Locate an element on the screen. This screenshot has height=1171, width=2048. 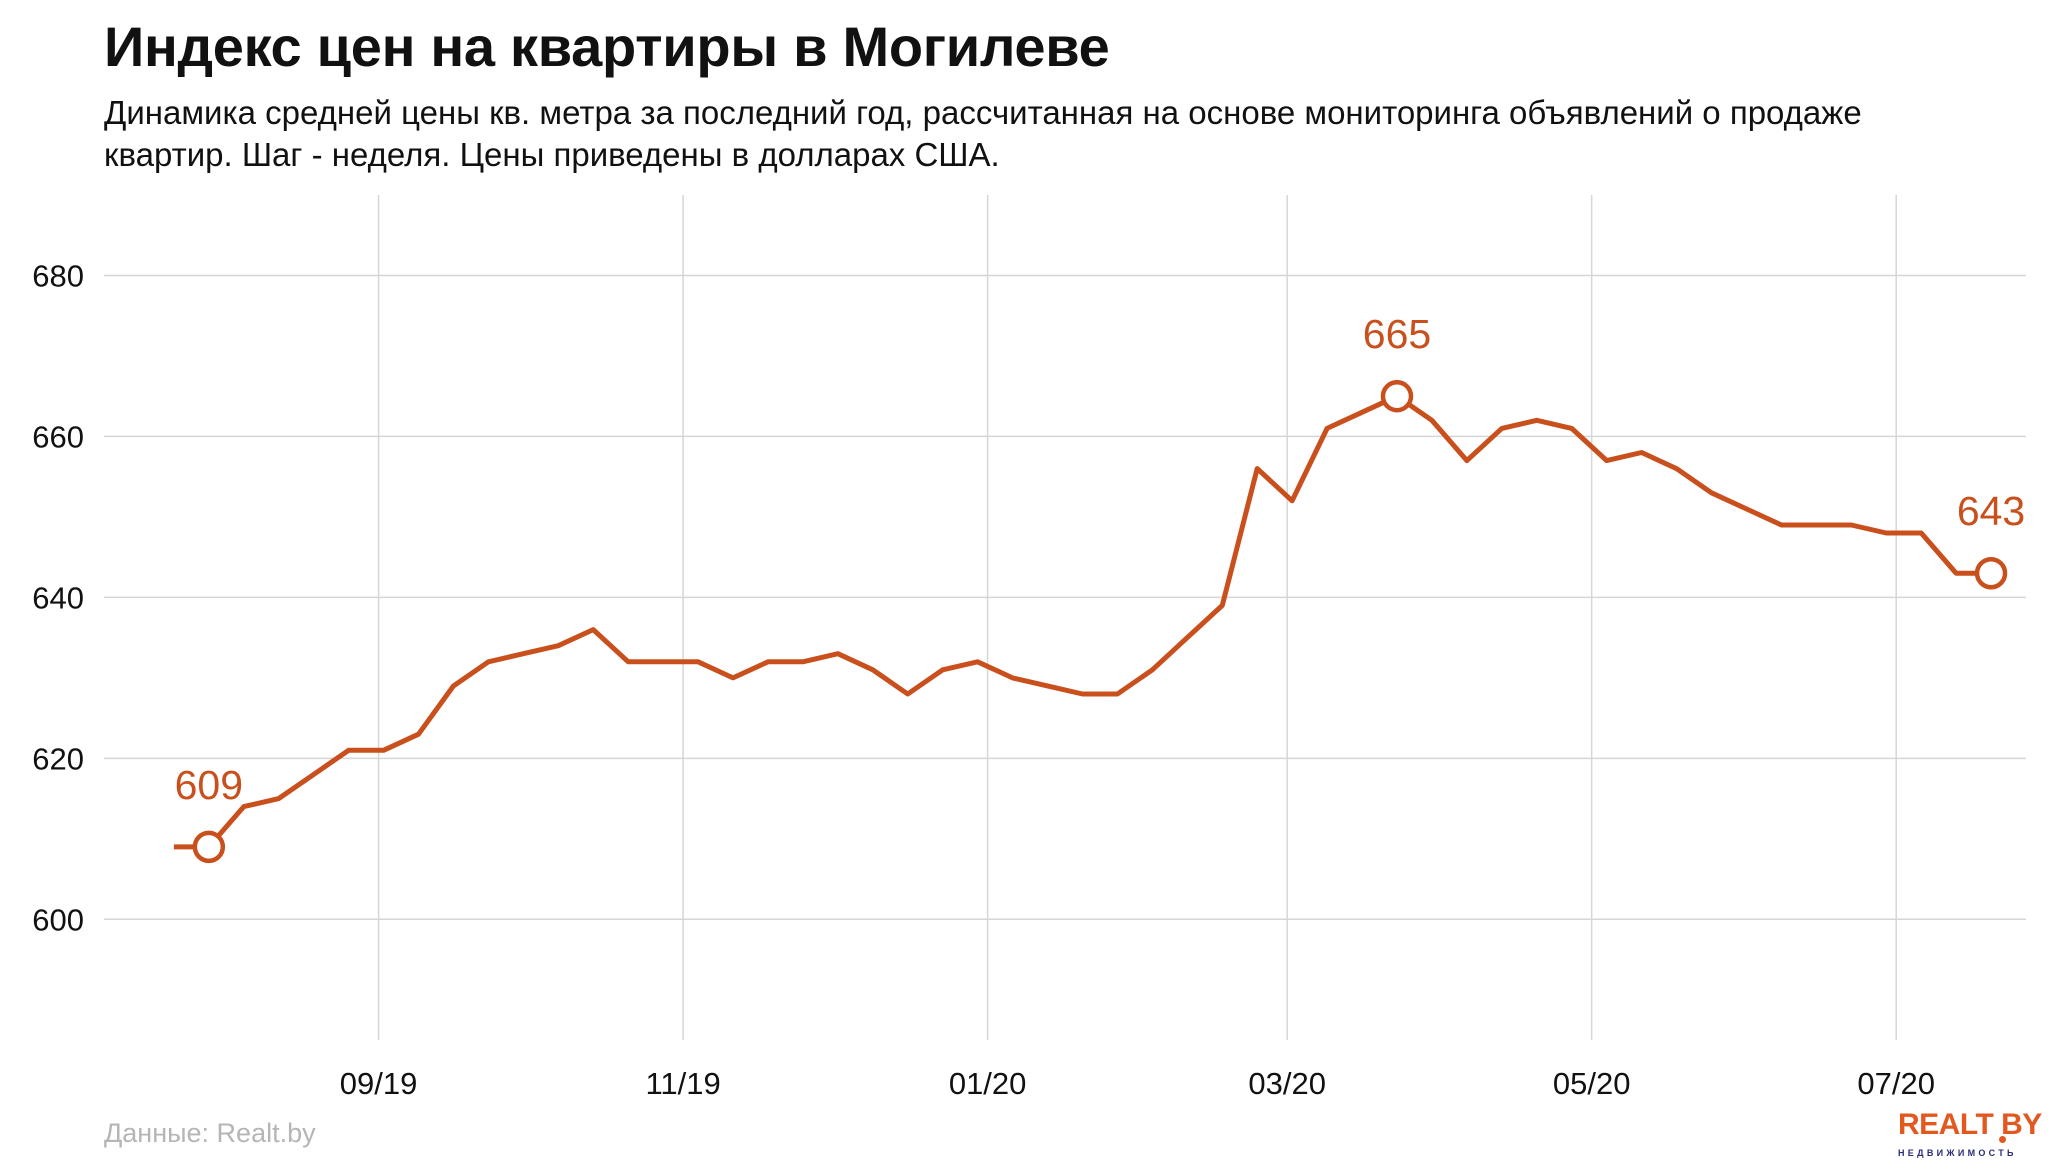
y-tick-label: 620 is located at coordinates (58, 758).